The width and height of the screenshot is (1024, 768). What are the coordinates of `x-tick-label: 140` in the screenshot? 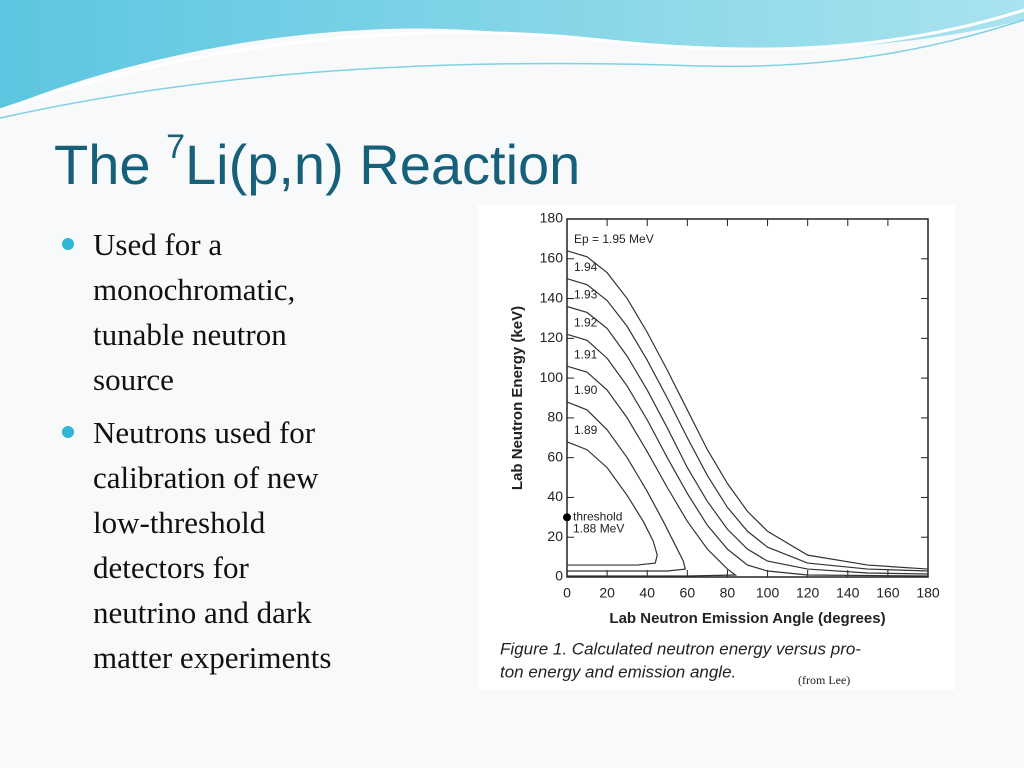 It's located at (848, 593).